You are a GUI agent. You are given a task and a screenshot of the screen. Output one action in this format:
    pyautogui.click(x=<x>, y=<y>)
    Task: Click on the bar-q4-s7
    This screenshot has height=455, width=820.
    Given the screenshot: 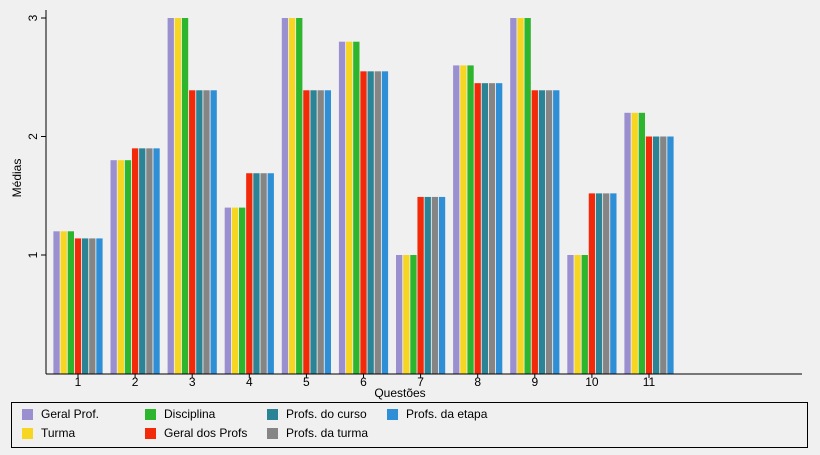 What is the action you would take?
    pyautogui.click(x=270, y=273)
    